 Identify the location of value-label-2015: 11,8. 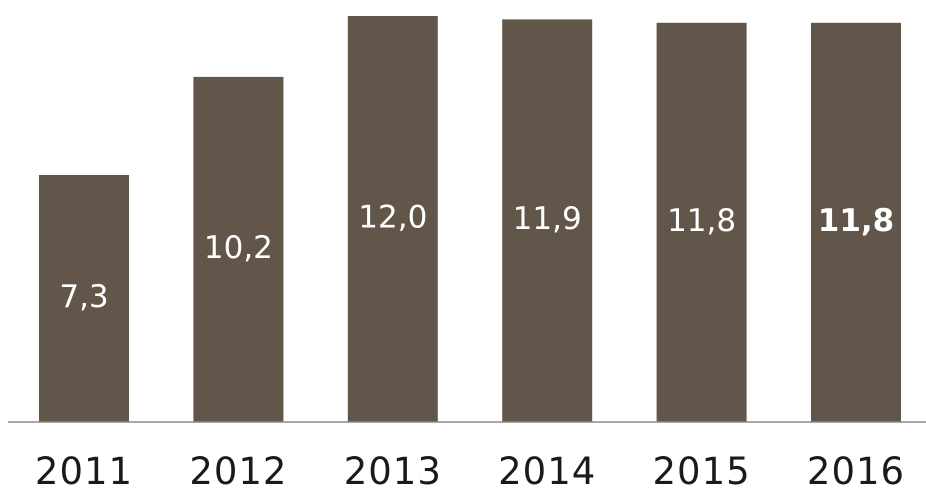
(701, 221).